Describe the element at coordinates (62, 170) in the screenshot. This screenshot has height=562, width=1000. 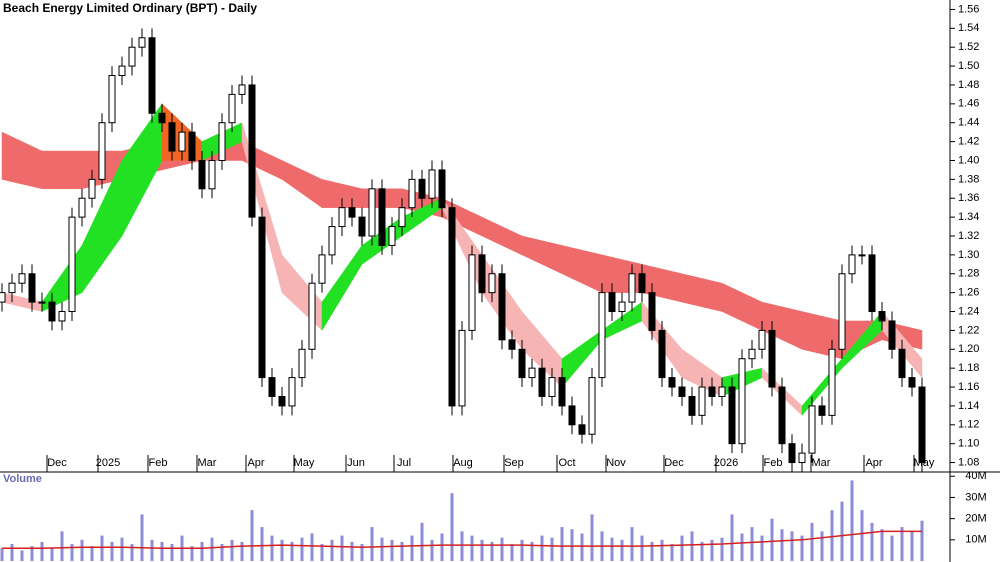
I see `long-band` at that location.